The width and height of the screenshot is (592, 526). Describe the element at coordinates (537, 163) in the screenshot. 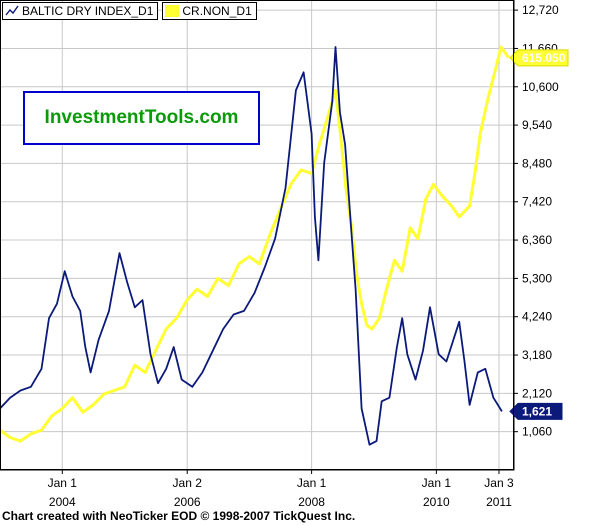

I see `y-tick-label: 8,480` at that location.